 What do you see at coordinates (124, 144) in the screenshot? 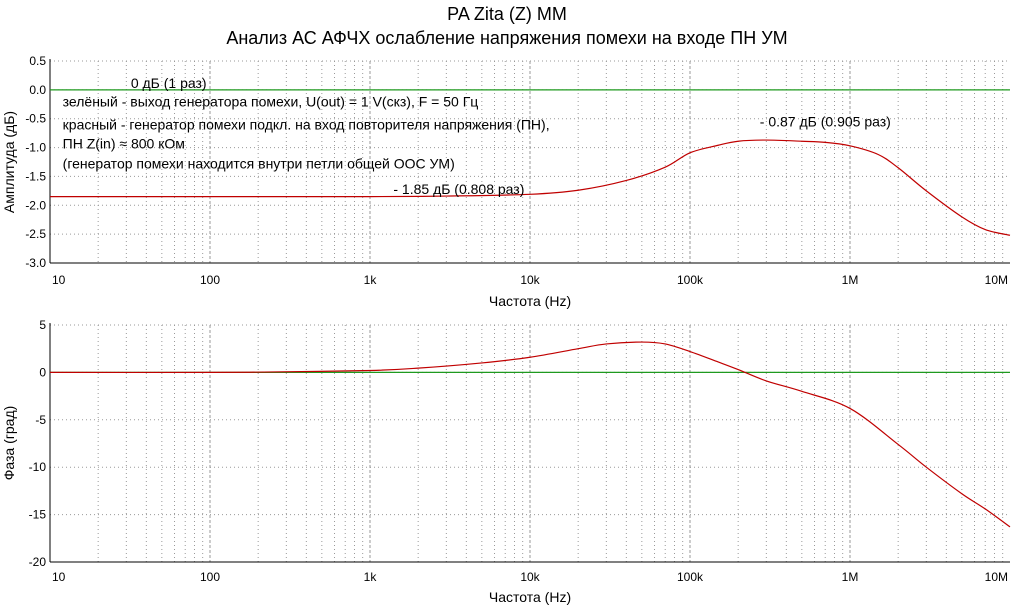
I see `chart-annotation: ПН Z(in) ≈ 800 кОм` at bounding box center [124, 144].